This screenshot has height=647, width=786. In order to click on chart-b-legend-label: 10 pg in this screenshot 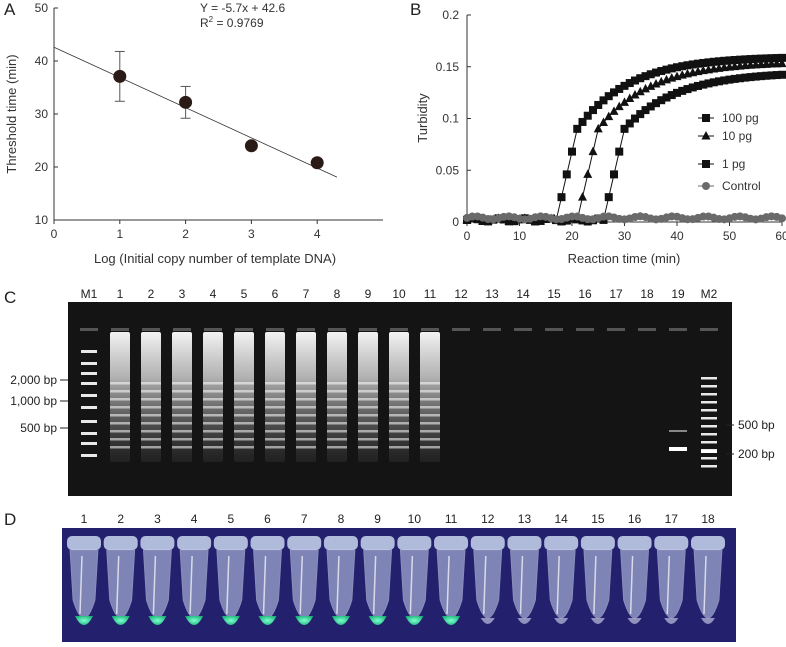, I will do `click(737, 136)`.